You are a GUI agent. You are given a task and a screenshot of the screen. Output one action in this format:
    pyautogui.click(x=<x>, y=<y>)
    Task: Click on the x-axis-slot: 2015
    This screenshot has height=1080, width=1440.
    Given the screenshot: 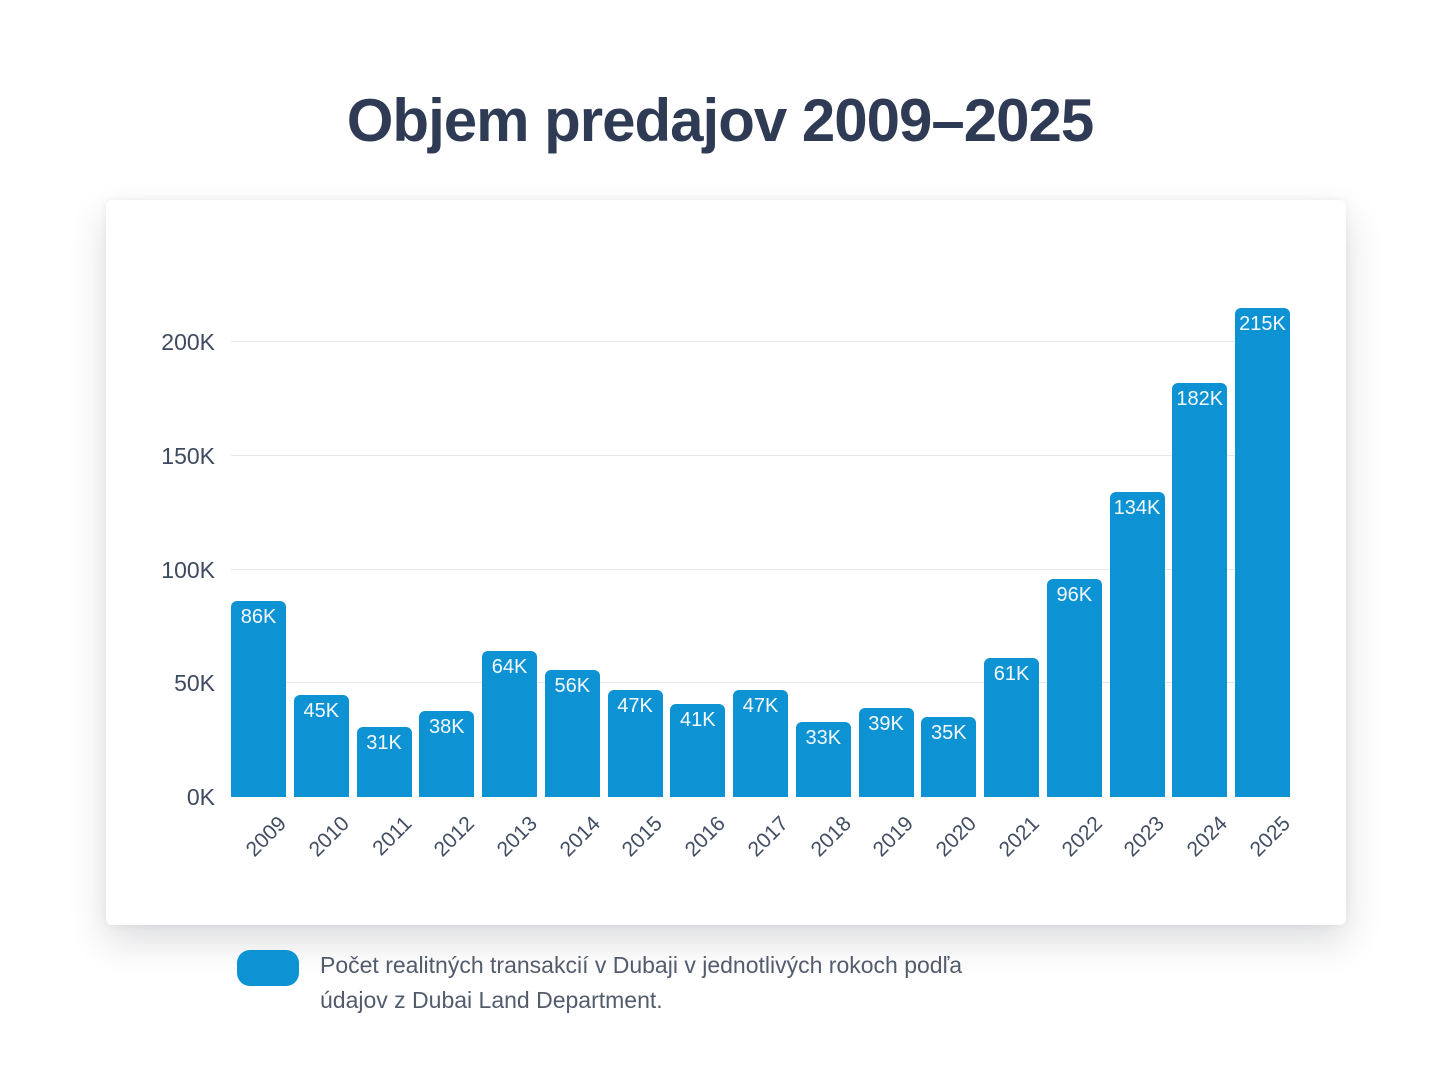 What is the action you would take?
    pyautogui.click(x=637, y=845)
    